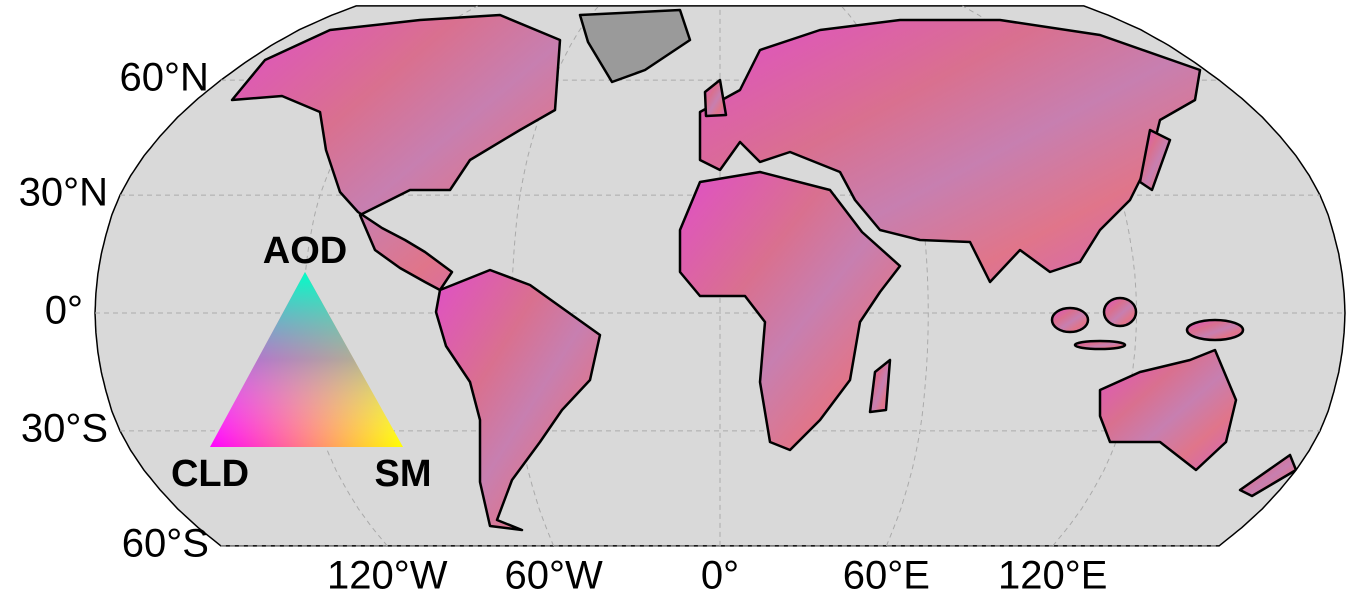 The image size is (1350, 598). What do you see at coordinates (1100, 345) in the screenshot?
I see `java` at bounding box center [1100, 345].